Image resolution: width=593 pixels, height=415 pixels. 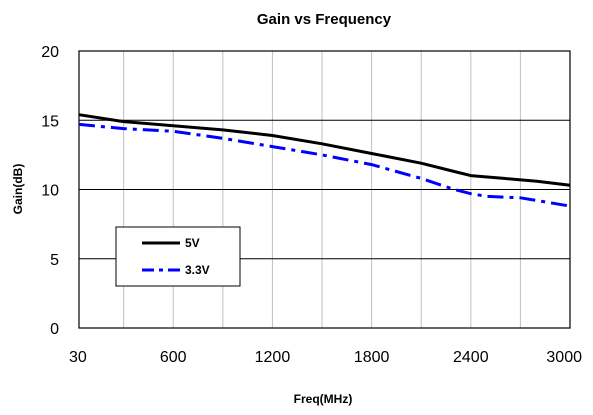 What do you see at coordinates (372, 357) in the screenshot?
I see `x-tick-label: 1800` at bounding box center [372, 357].